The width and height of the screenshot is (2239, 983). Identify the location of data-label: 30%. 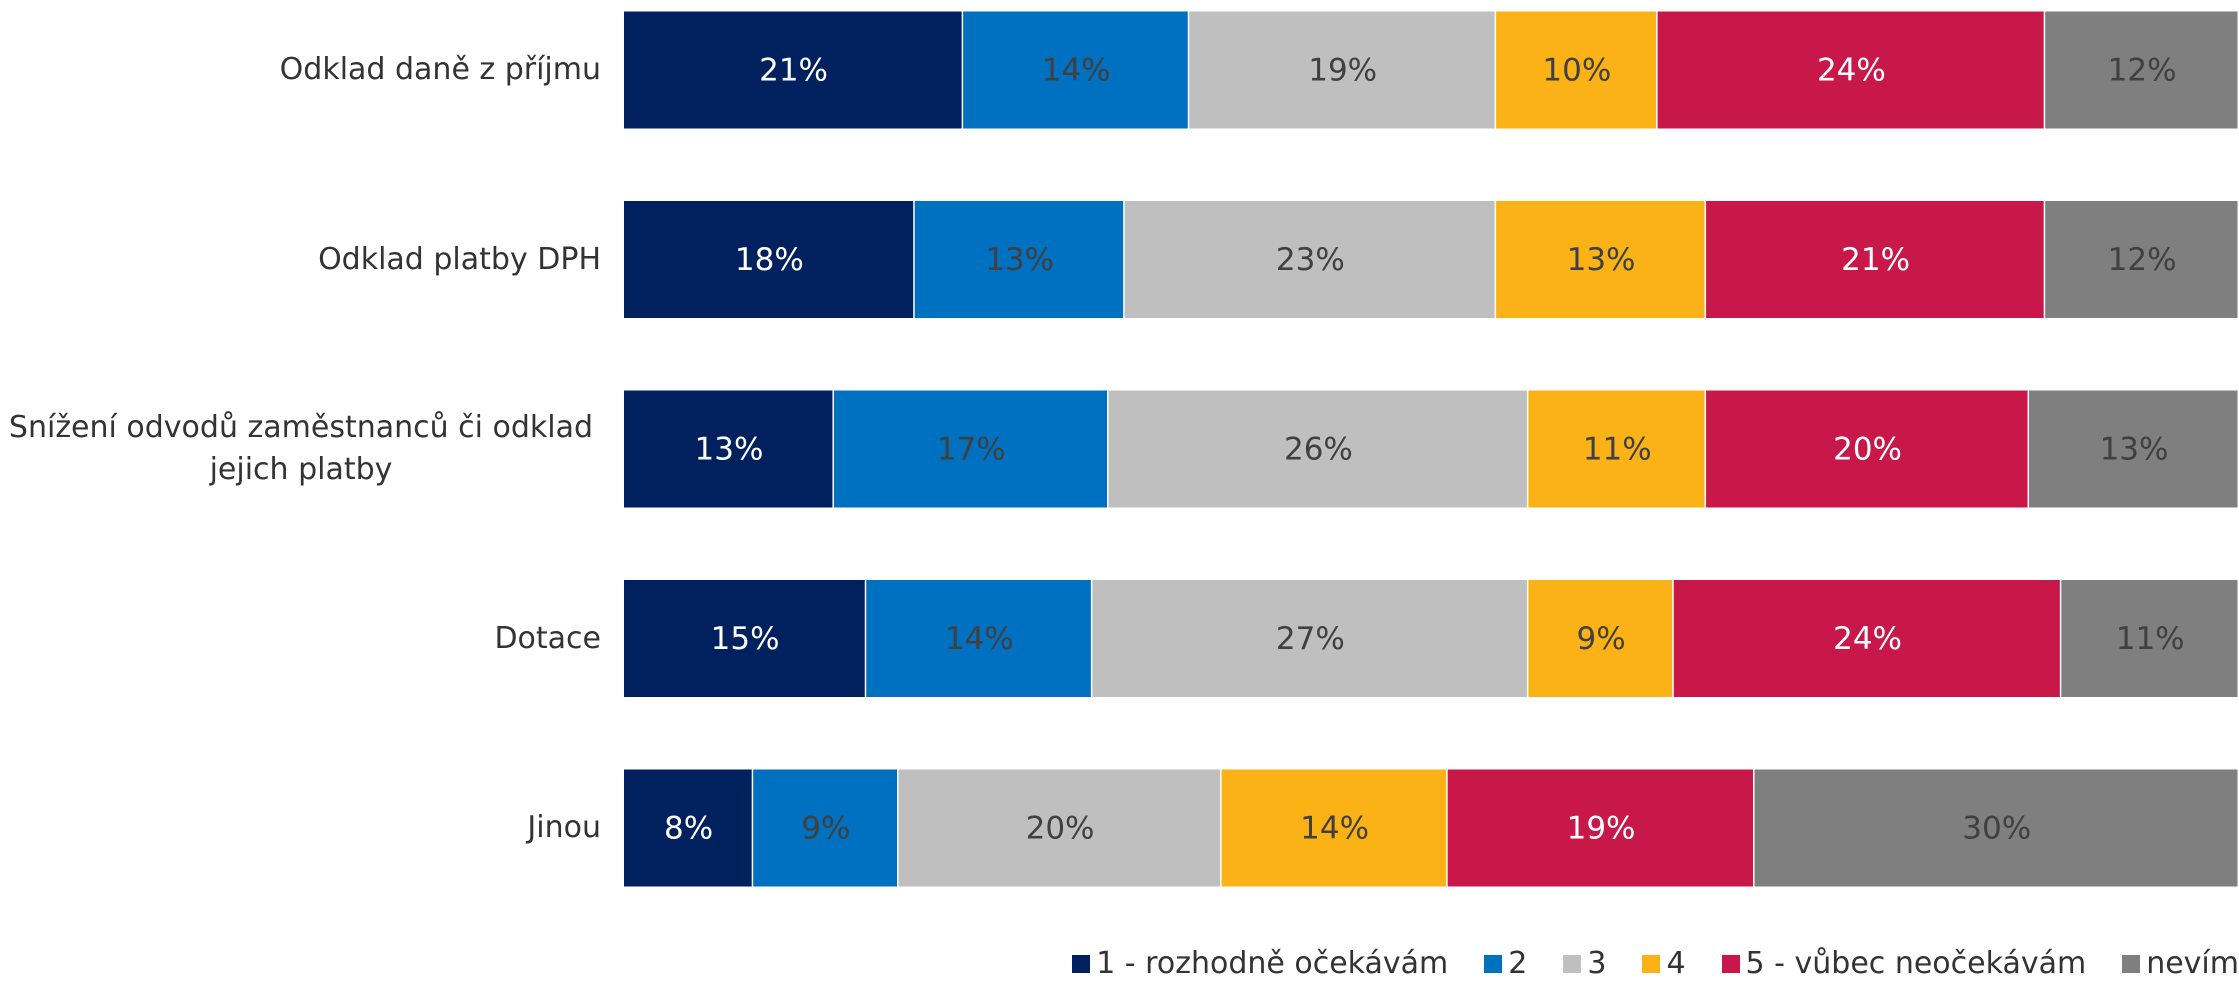
(1996, 829).